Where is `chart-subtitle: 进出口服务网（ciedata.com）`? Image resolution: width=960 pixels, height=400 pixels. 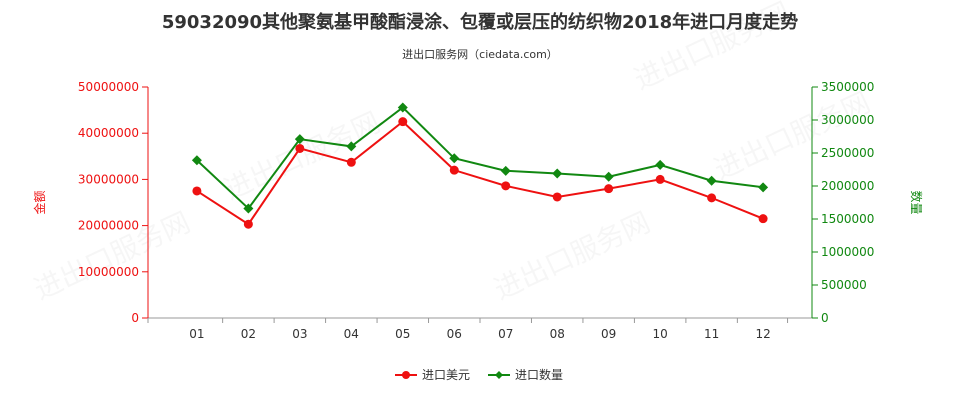
chart-subtitle: 进出口服务网（ciedata.com） is located at coordinates (480, 54).